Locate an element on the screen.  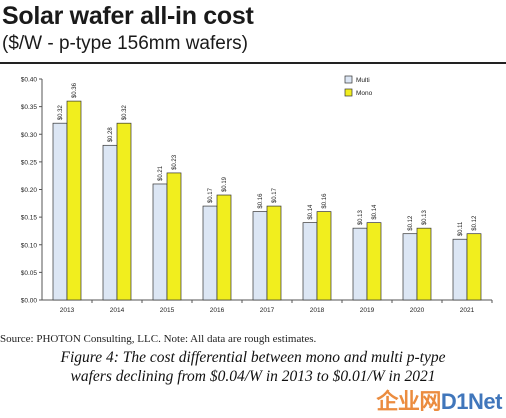
chart-subtitle: ($/W - p-type 156mm wafers) is located at coordinates (125, 43).